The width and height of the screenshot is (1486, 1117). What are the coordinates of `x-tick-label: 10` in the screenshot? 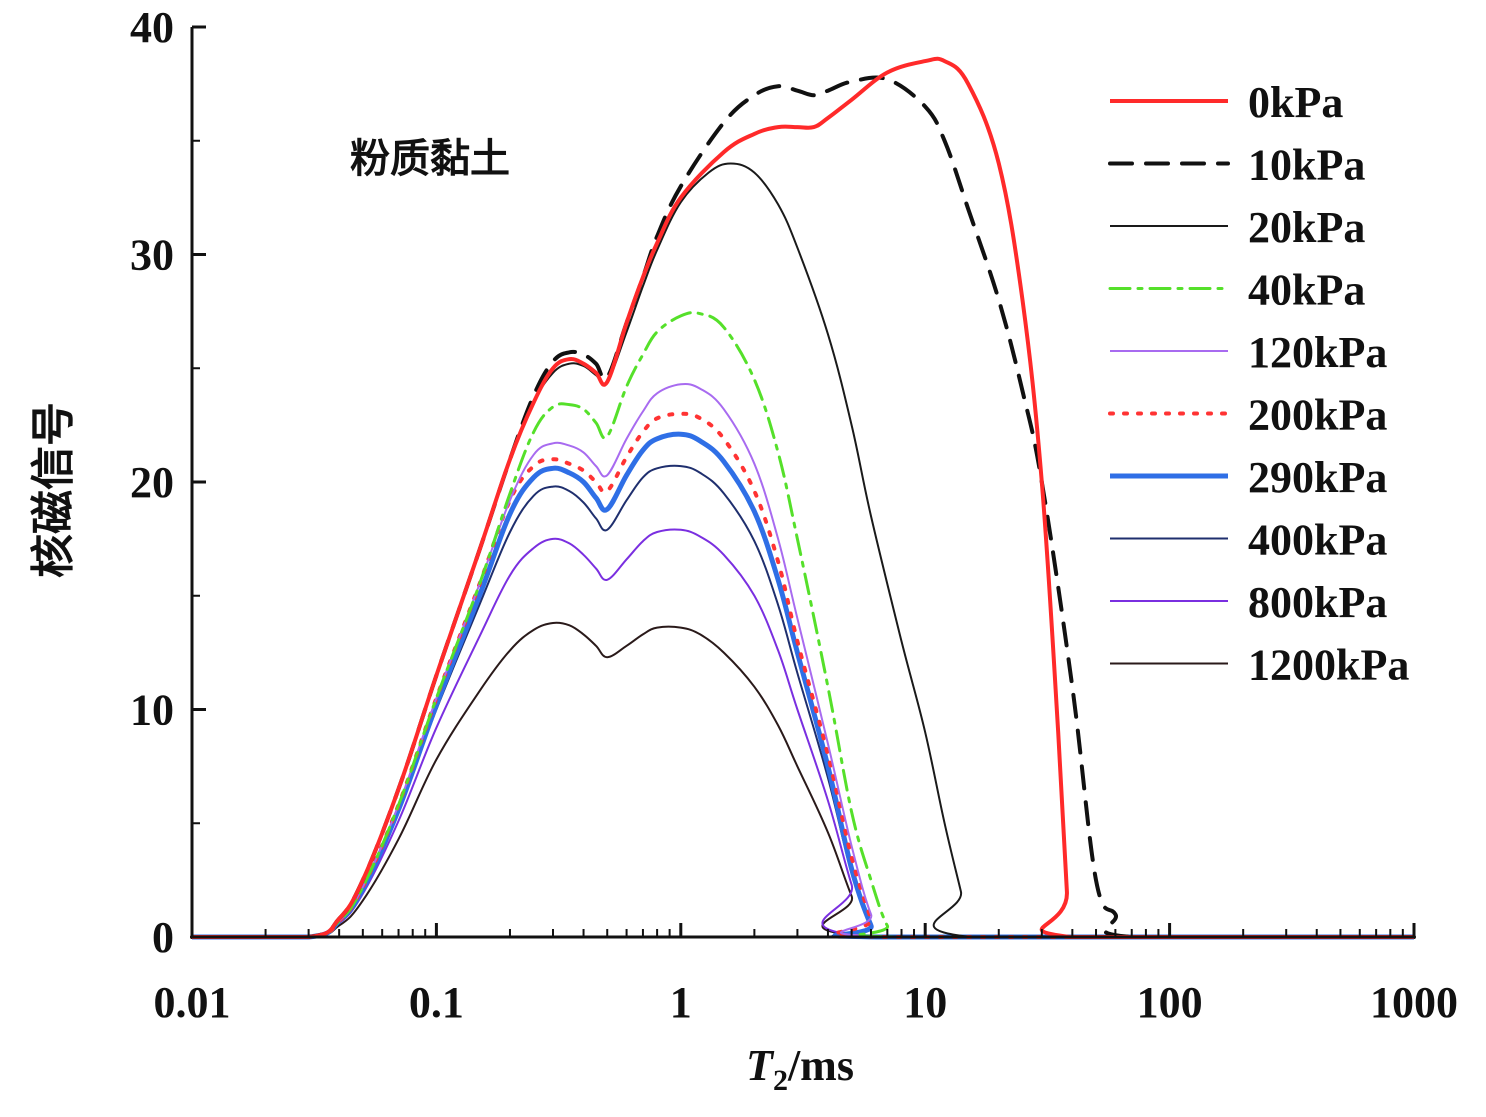 It's located at (925, 1002).